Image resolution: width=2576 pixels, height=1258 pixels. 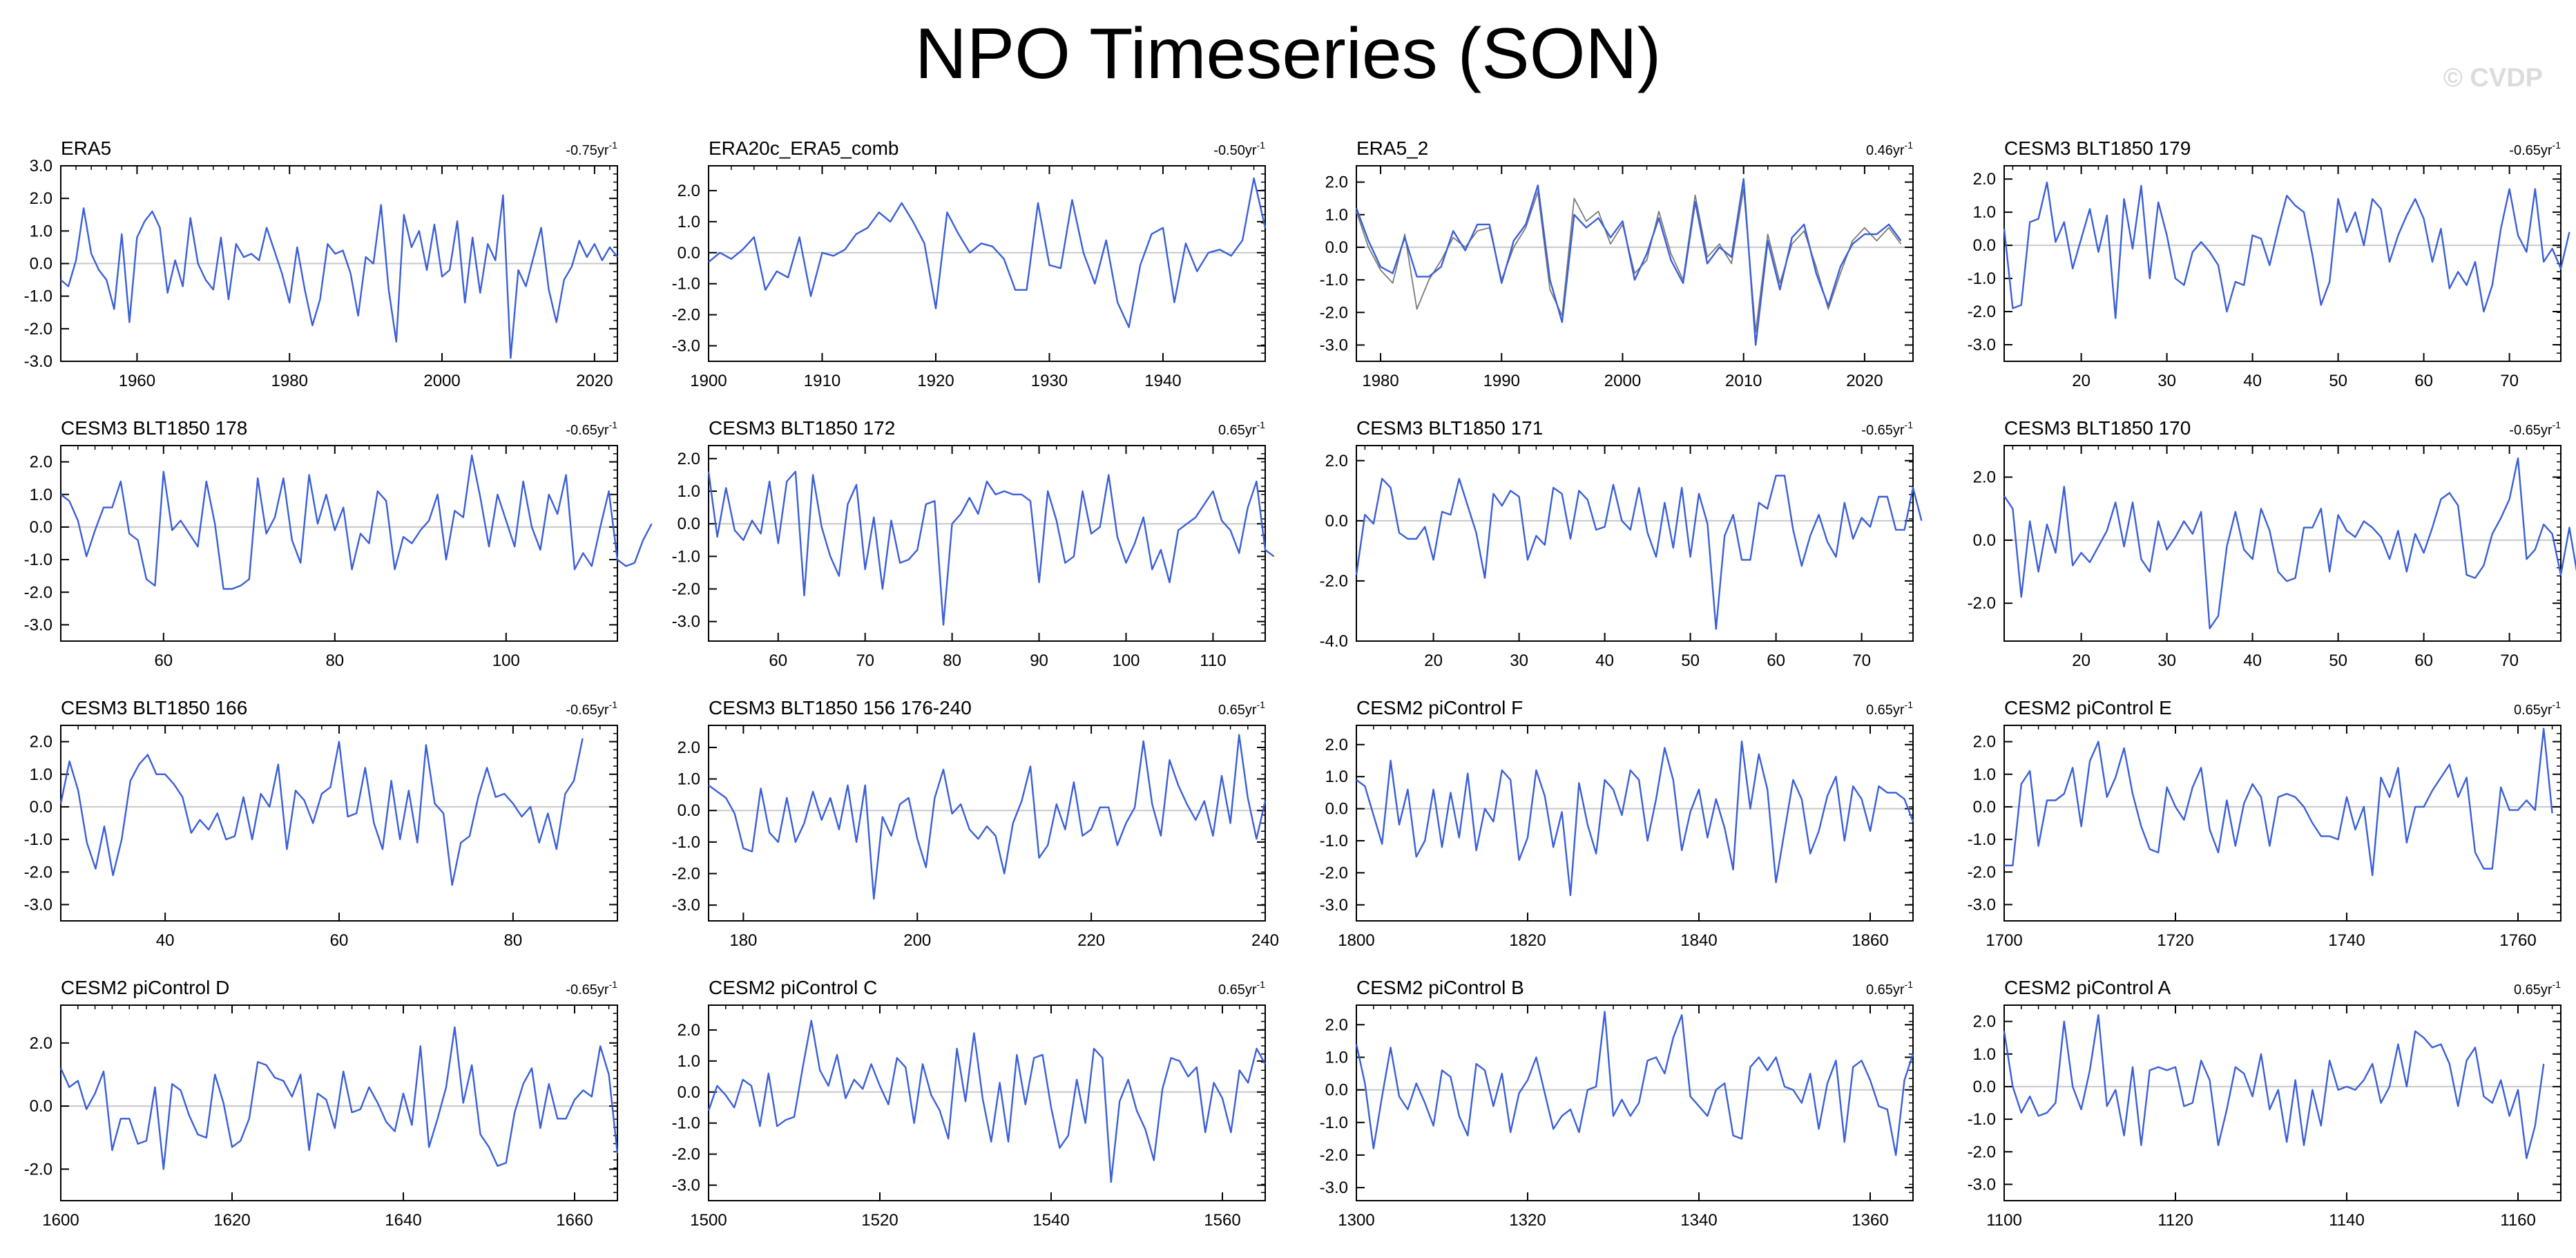 I want to click on x-tick-label: 1540, so click(x=1050, y=1220).